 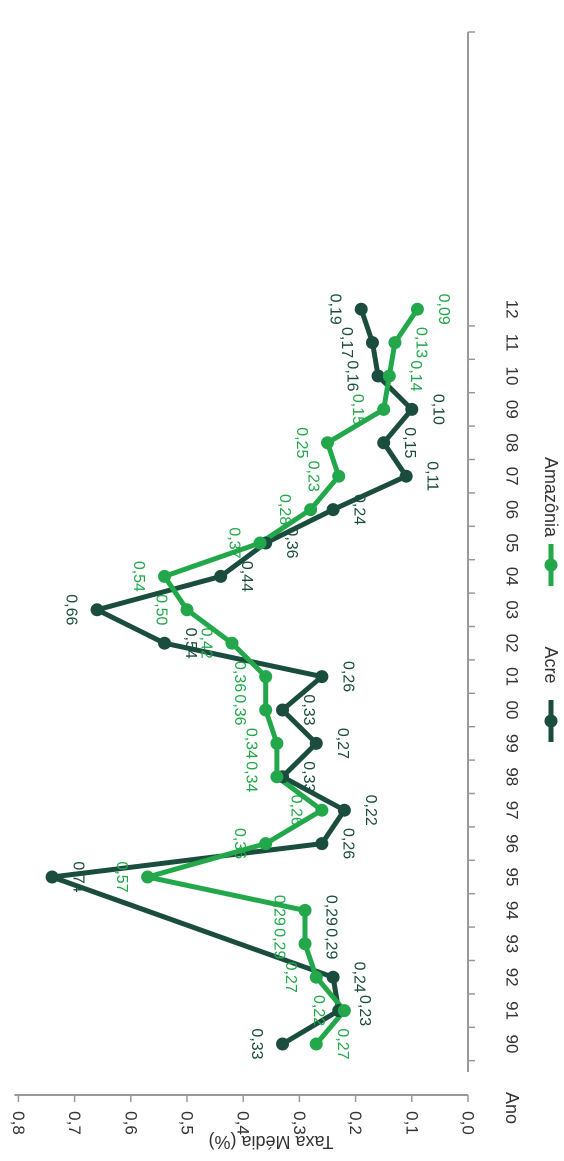 What do you see at coordinates (512, 576) in the screenshot?
I see `category-tick-label: 04` at bounding box center [512, 576].